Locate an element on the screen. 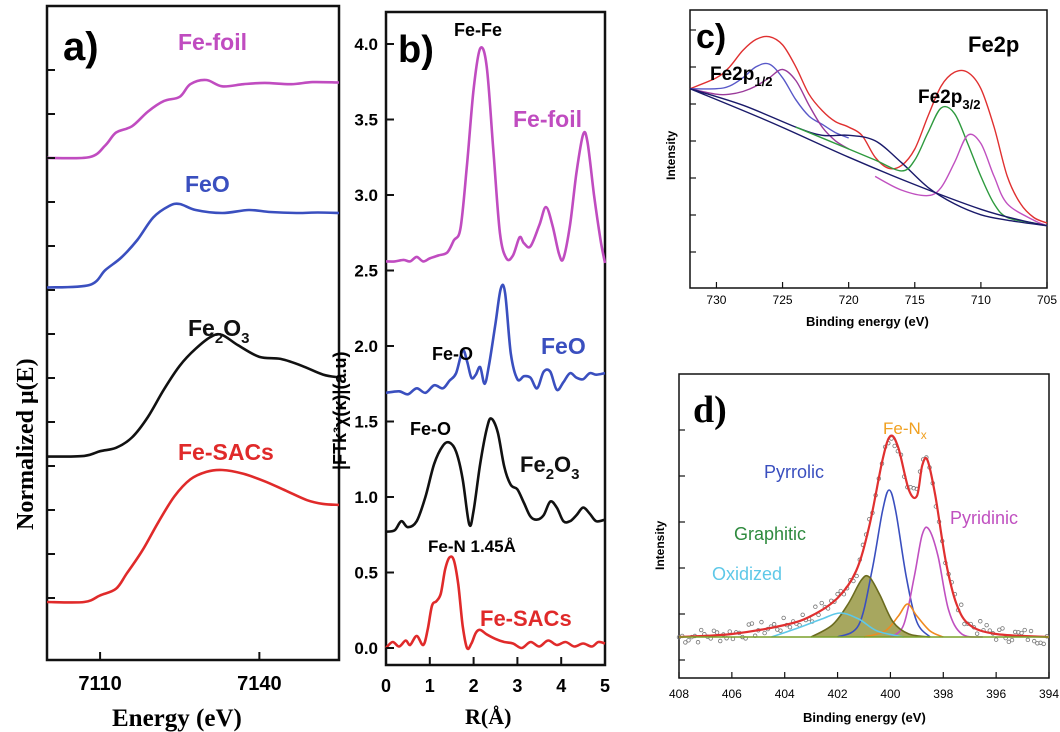 The image size is (1060, 732). panel-a-ylabel: Normalized μ(E) is located at coordinates (26, 444).